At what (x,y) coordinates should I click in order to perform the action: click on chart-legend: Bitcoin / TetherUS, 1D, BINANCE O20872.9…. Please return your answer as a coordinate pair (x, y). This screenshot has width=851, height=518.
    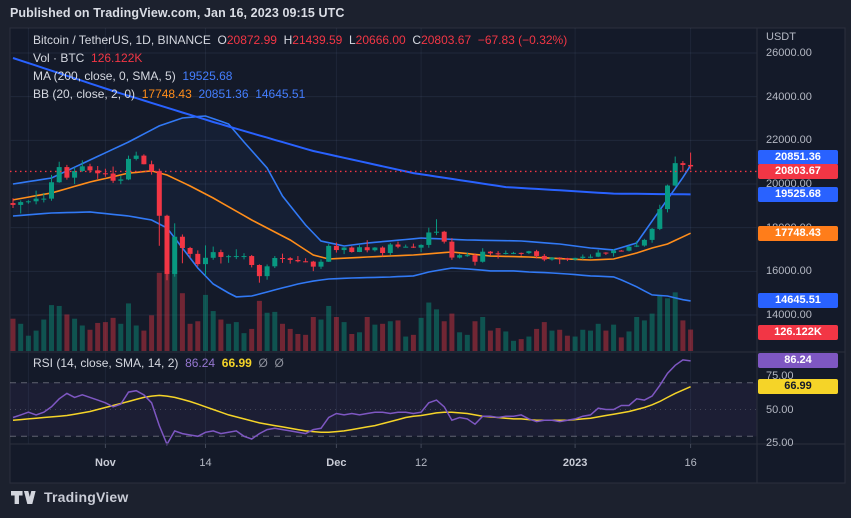
    Looking at the image, I should click on (300, 67).